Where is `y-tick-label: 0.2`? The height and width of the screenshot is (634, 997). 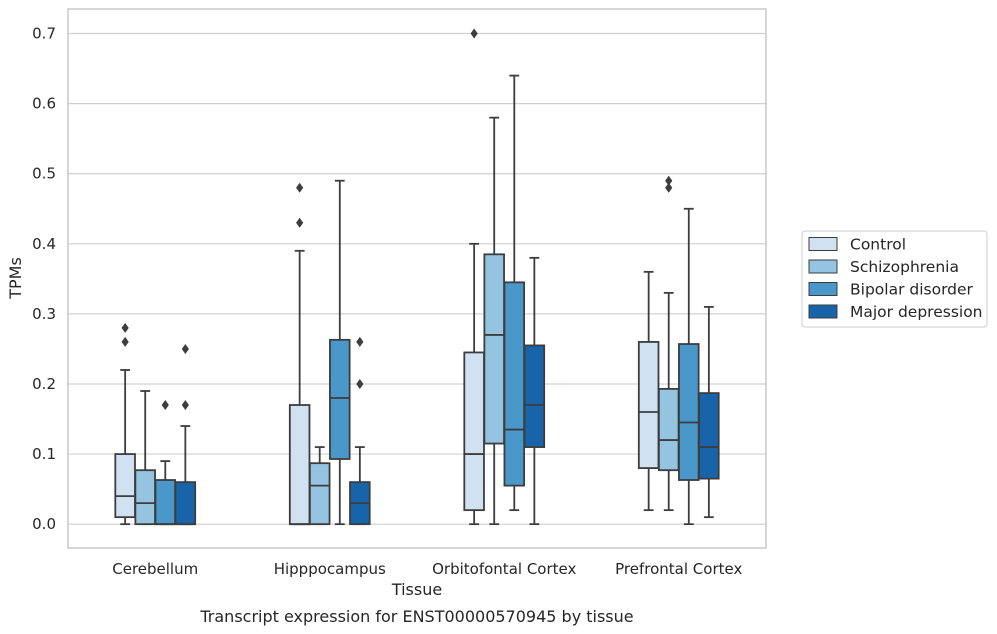
y-tick-label: 0.2 is located at coordinates (44, 384).